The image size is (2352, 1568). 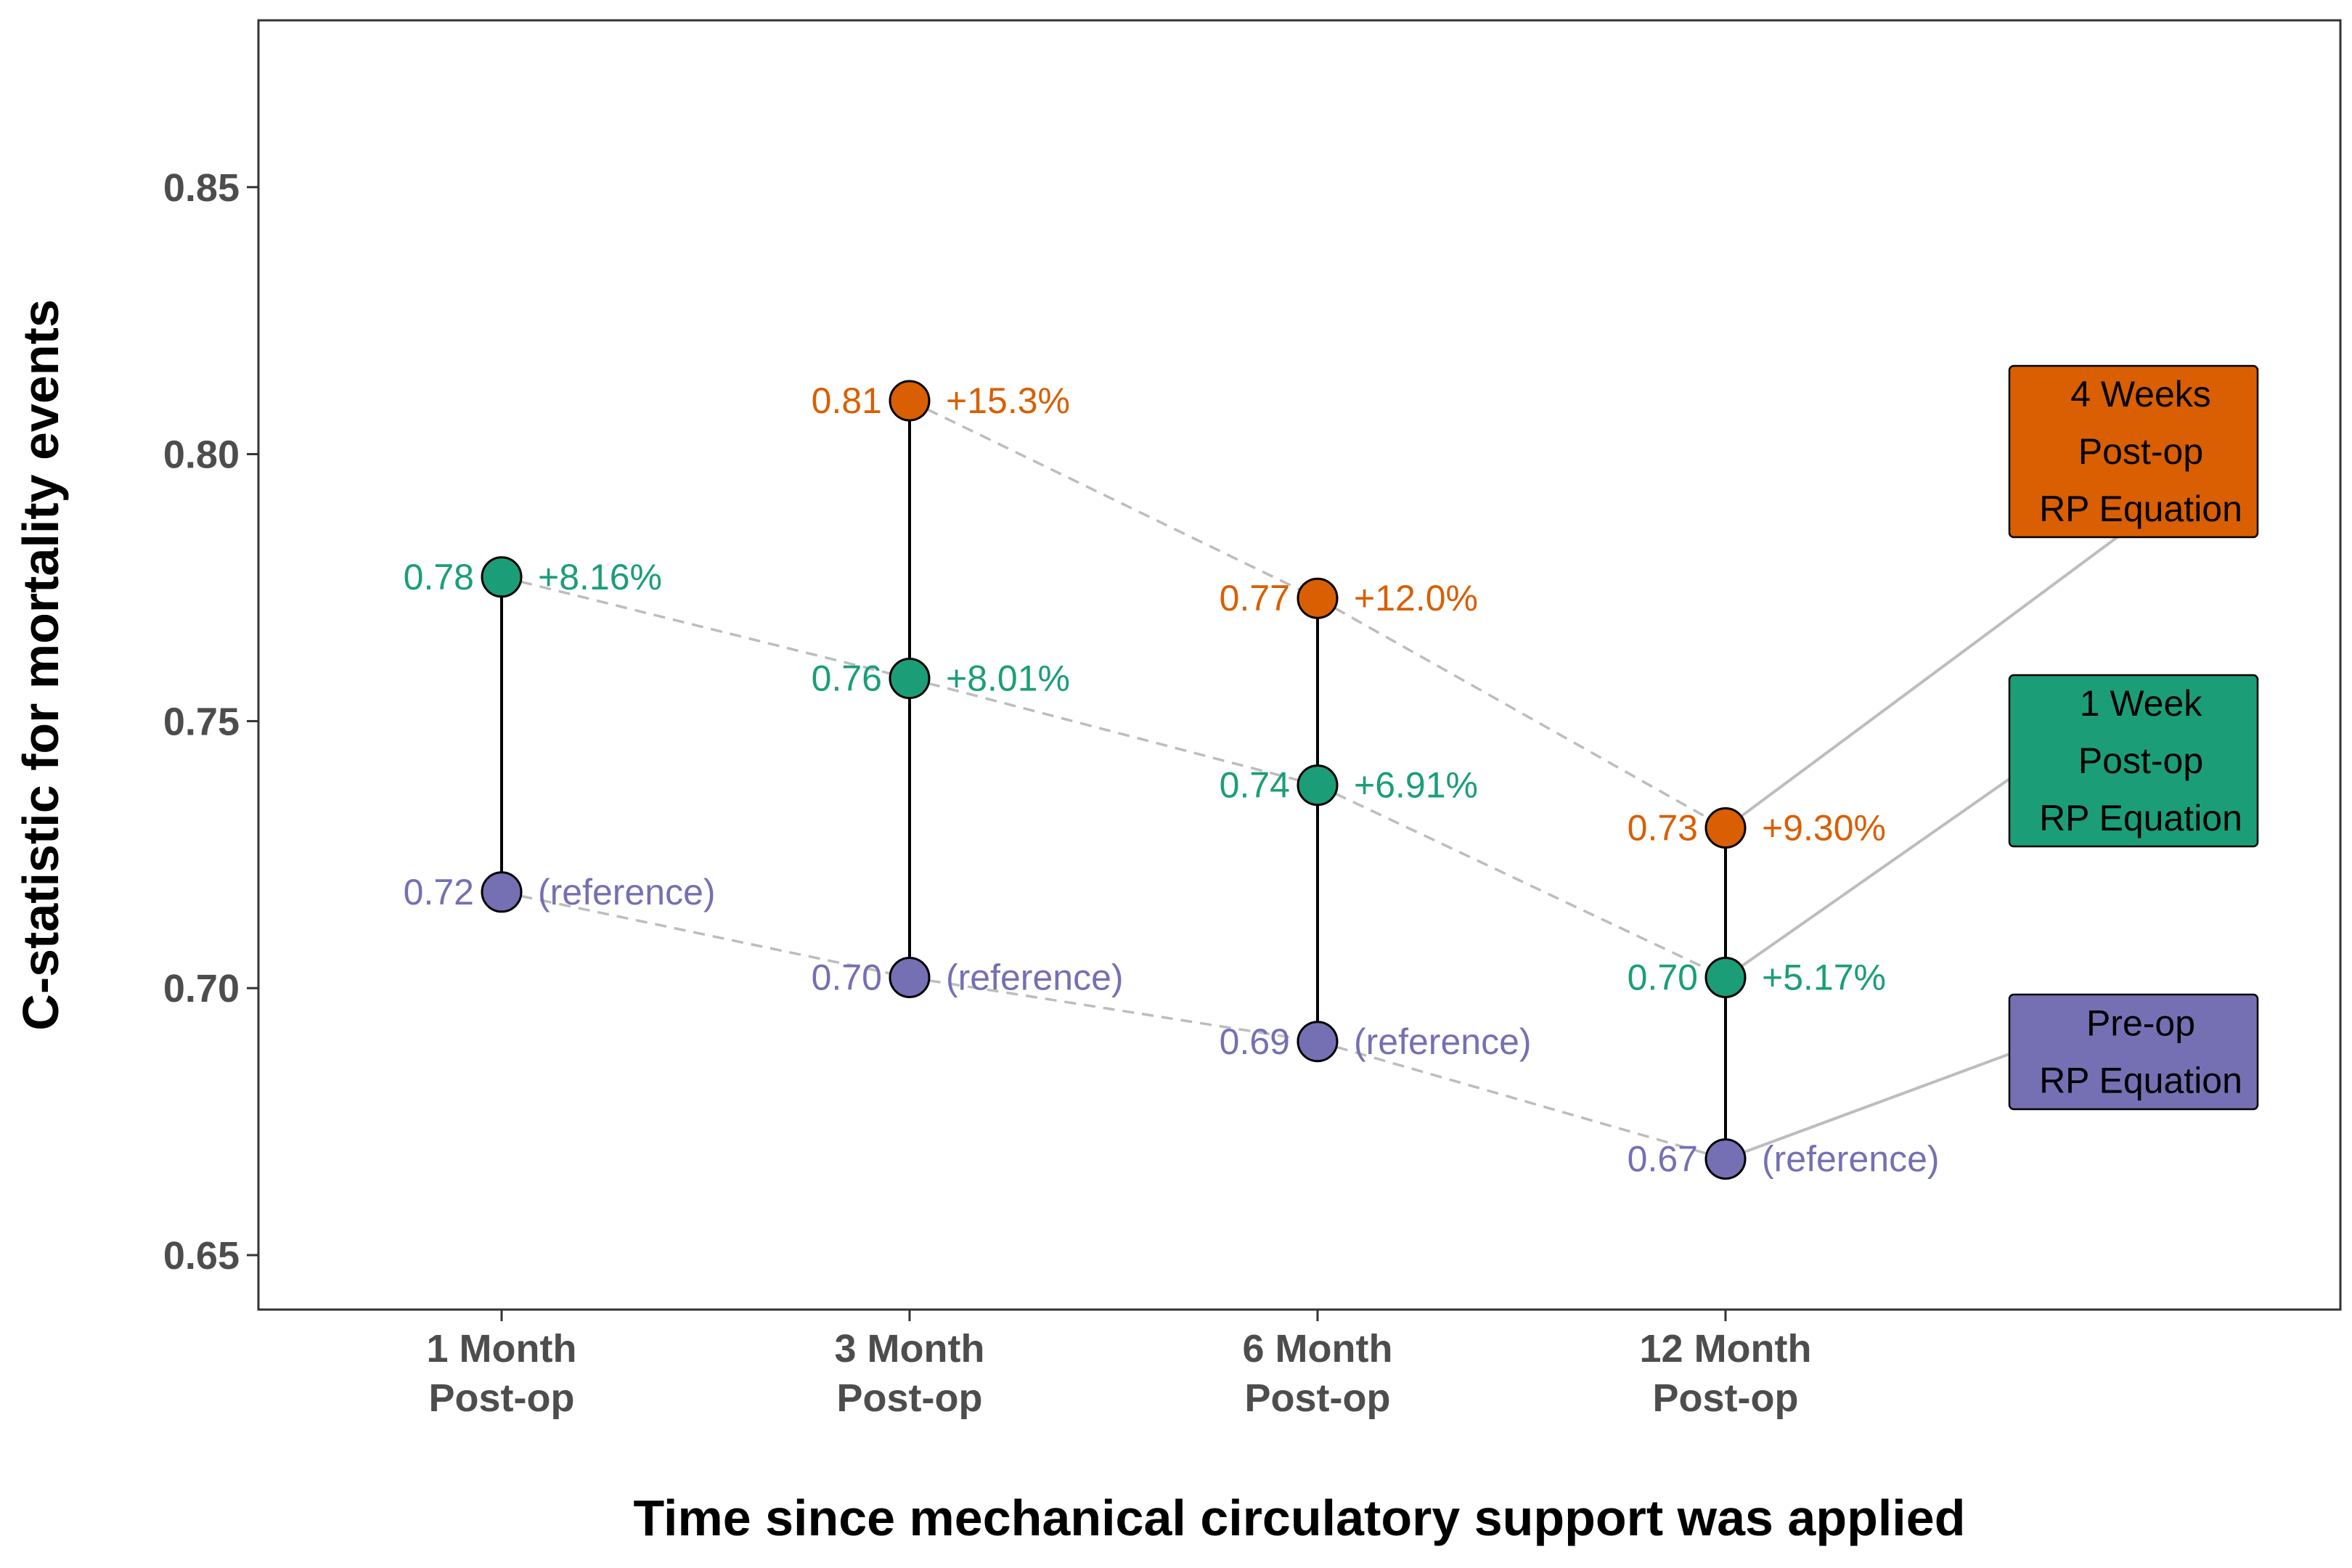 I want to click on legend-label-week4: 4 Weeks, so click(x=2141, y=395).